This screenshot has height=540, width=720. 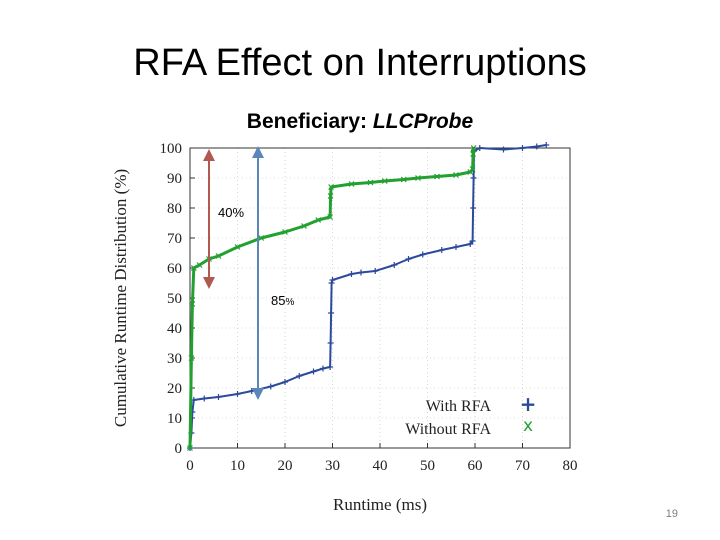 What do you see at coordinates (475, 466) in the screenshot?
I see `x-tick-label: 60` at bounding box center [475, 466].